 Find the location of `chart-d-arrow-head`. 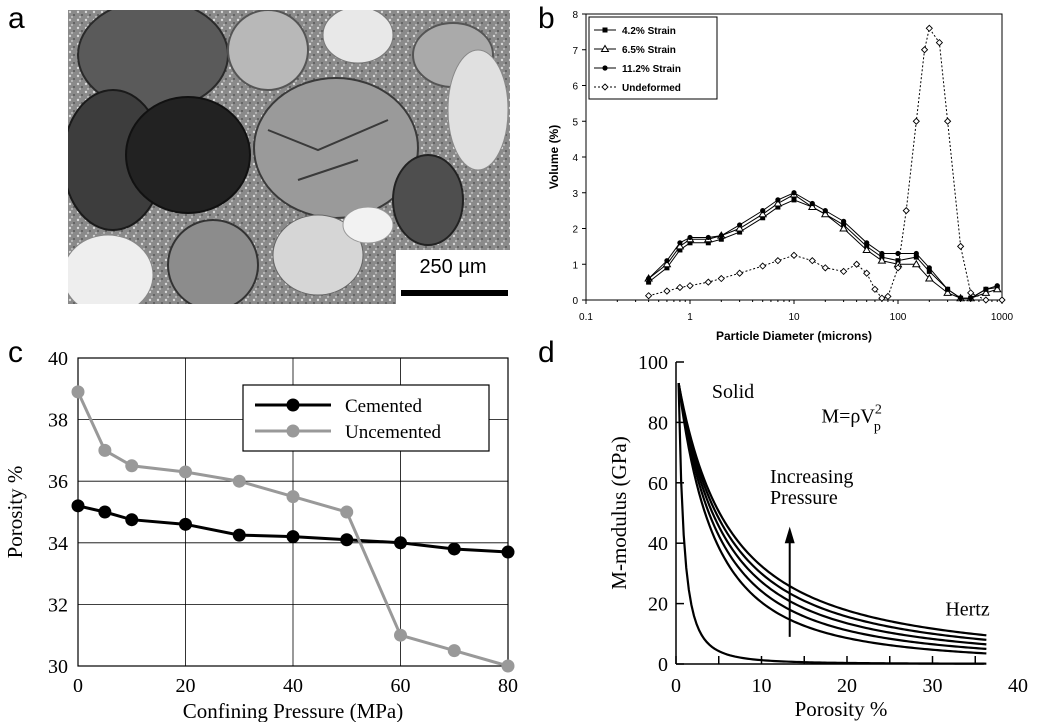

chart-d-arrow-head is located at coordinates (789, 535).